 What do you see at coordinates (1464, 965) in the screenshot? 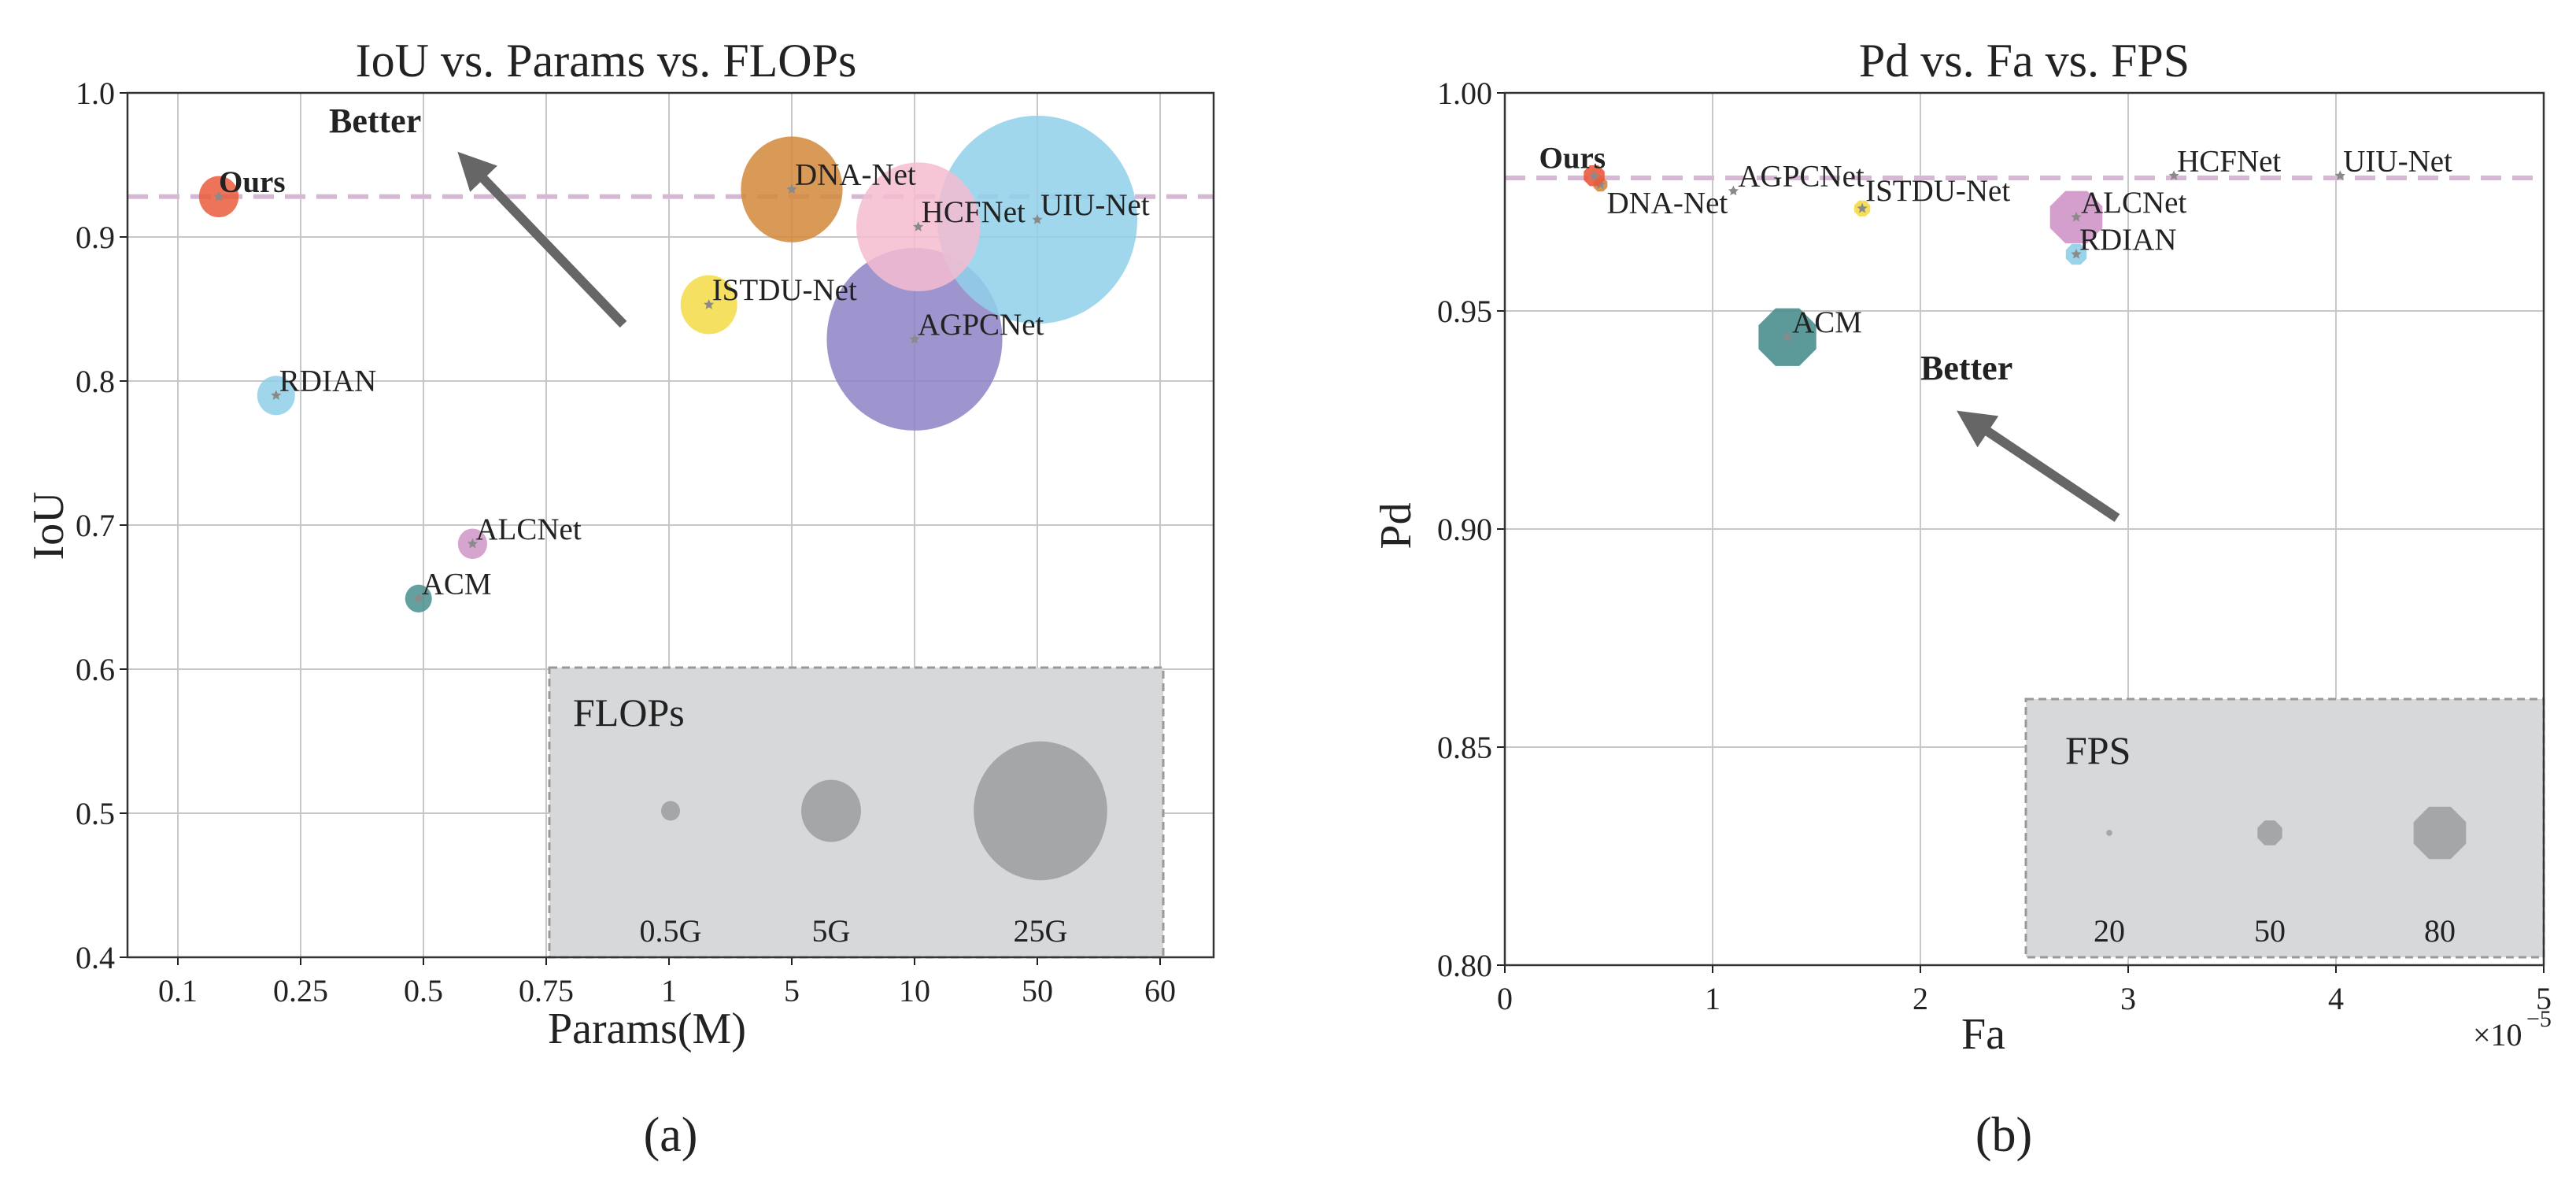
I see `chart-b-y-tick-label: 0.80` at bounding box center [1464, 965].